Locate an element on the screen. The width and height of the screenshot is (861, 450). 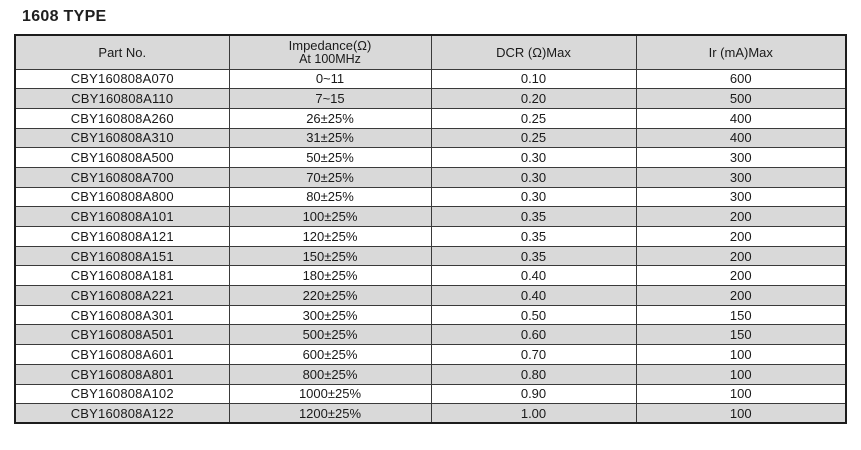
table-row: CBY160808A700 70±25% 0.30 300 is located at coordinates (430, 177).